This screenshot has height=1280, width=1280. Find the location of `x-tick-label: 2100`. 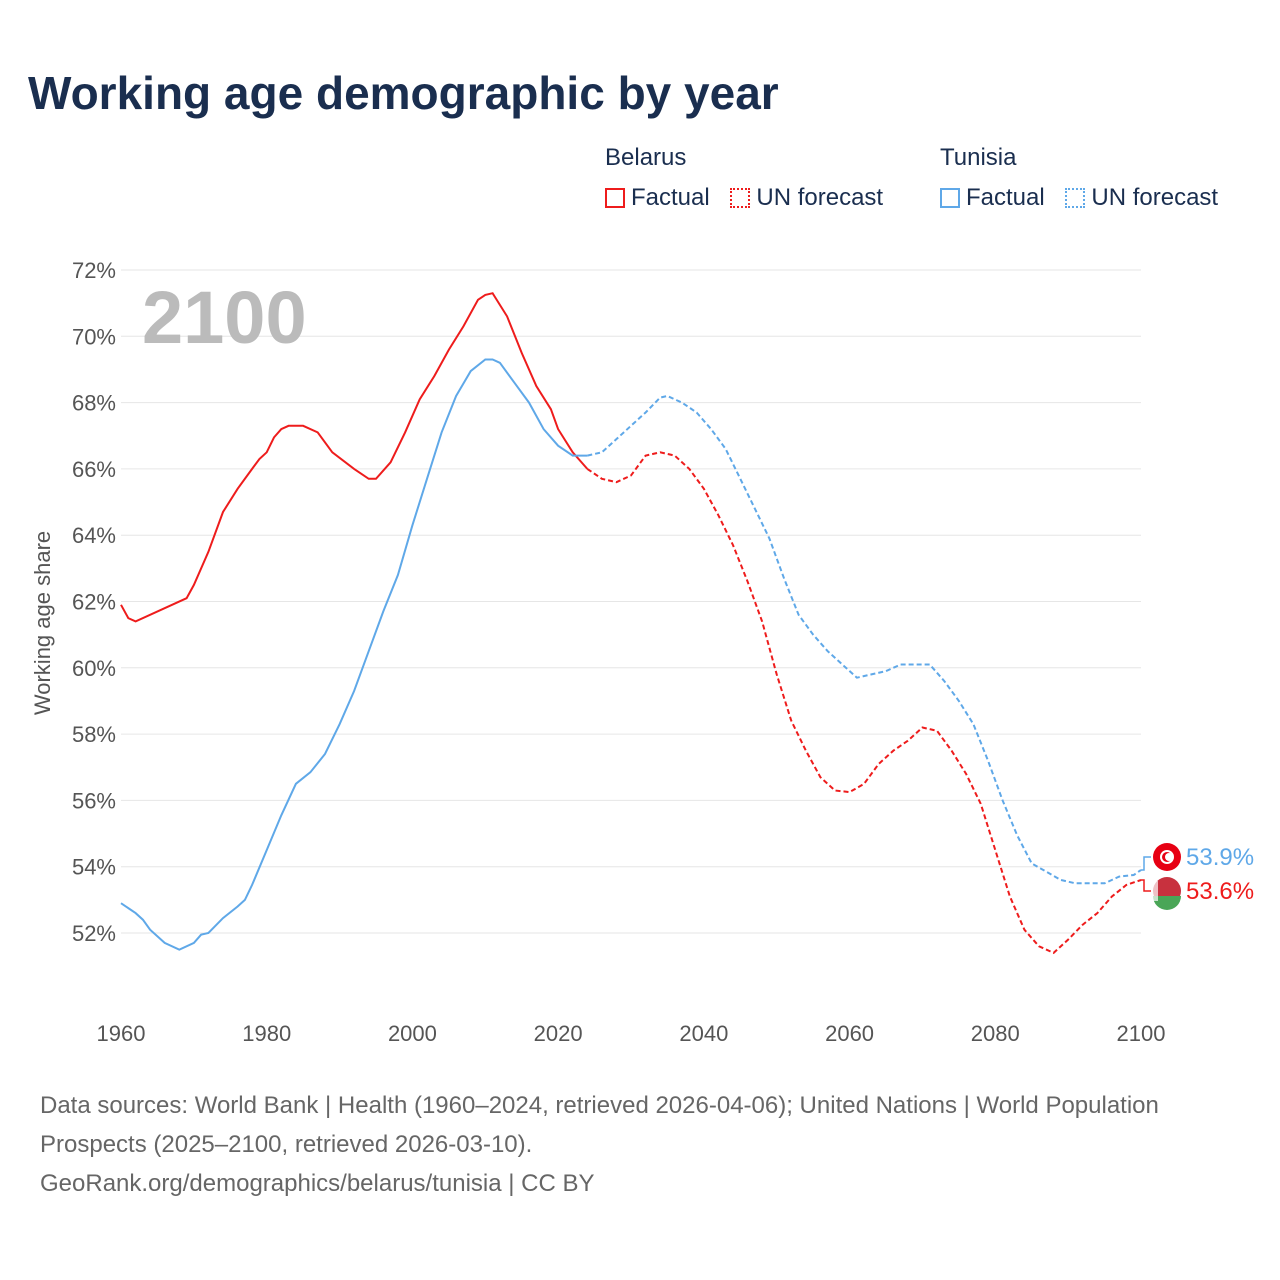

x-tick-label: 2100 is located at coordinates (1141, 1033).